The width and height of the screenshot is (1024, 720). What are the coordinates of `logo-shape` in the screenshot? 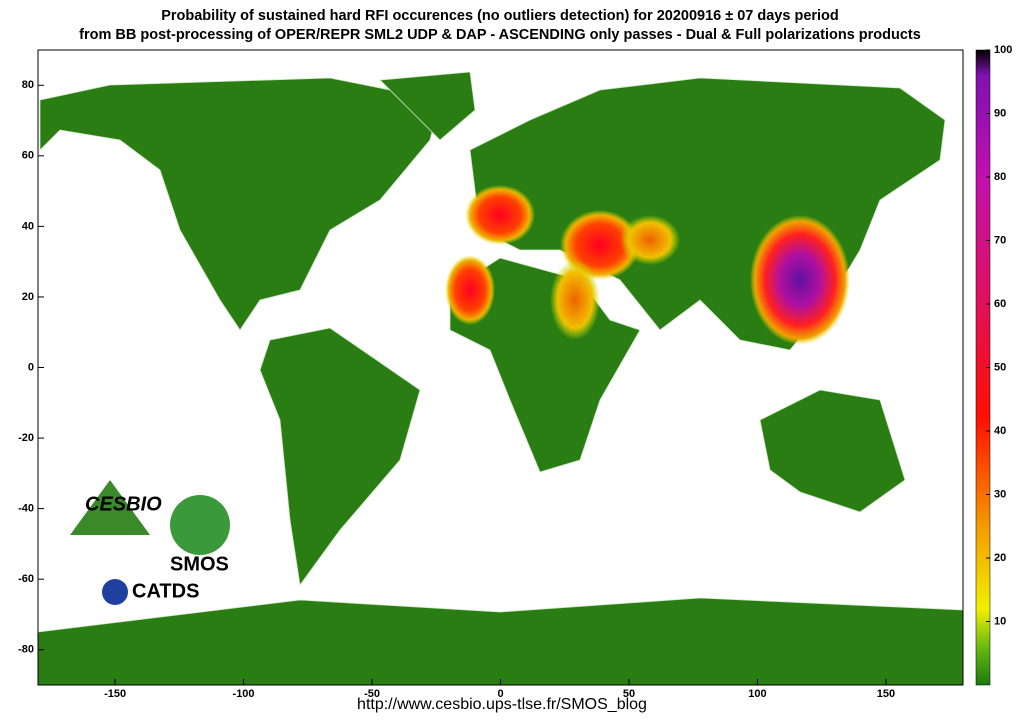 It's located at (110, 507).